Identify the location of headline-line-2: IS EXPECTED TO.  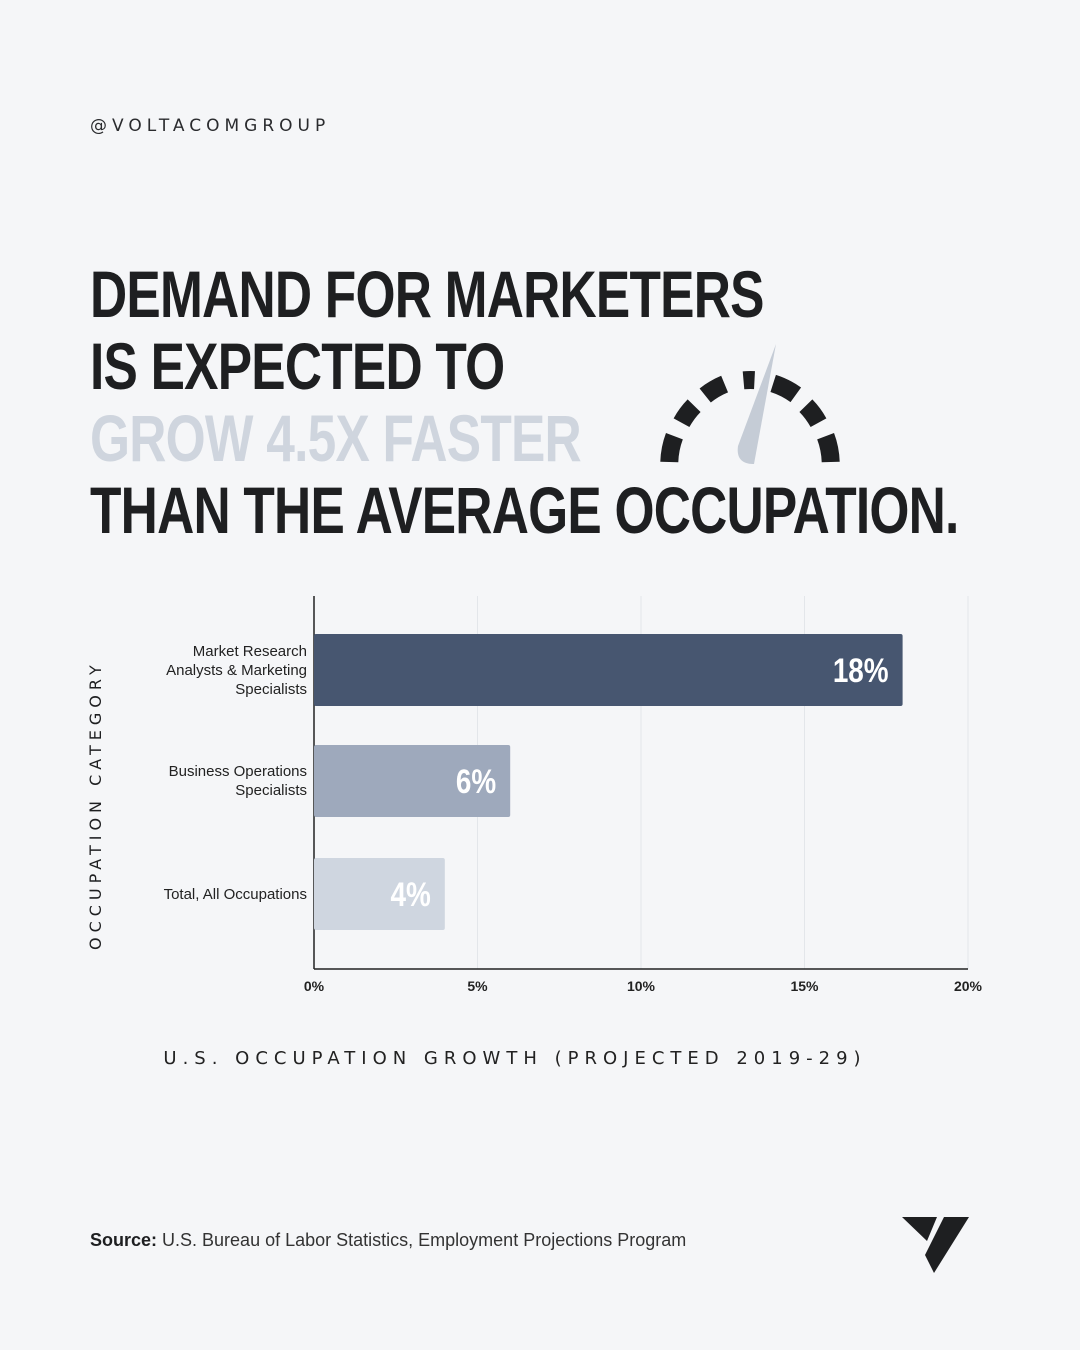
(297, 366).